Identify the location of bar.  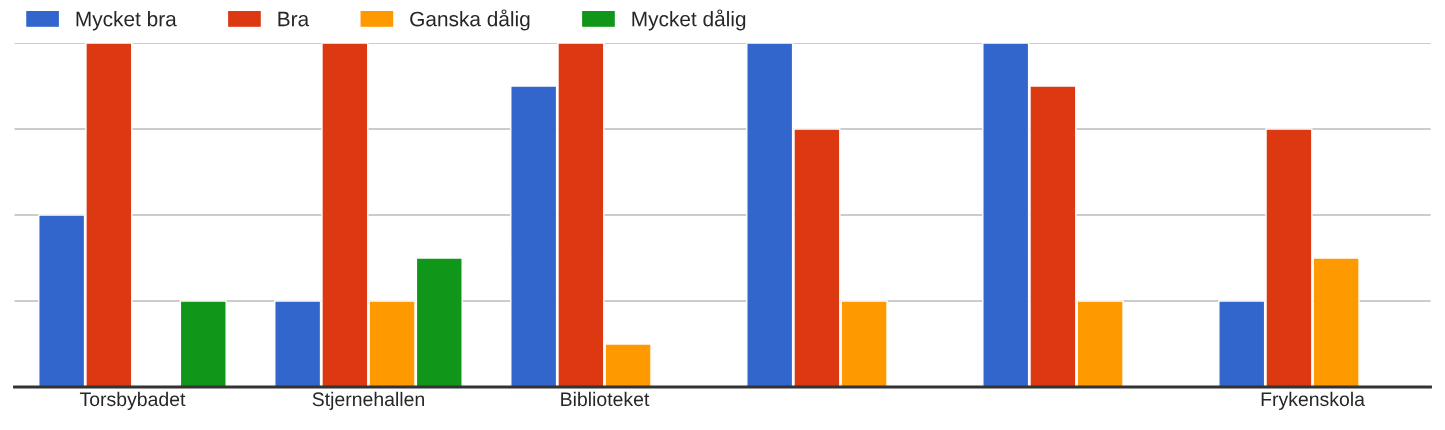
(203, 343).